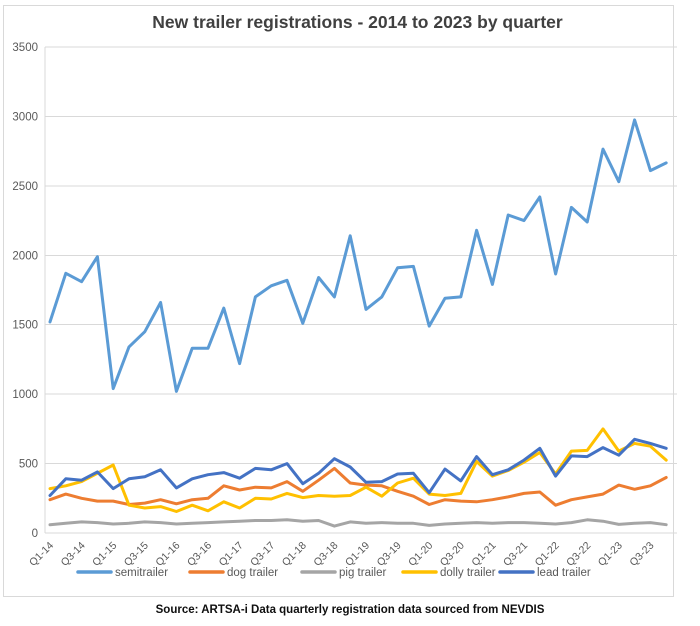  I want to click on x-tick-label-Q1-15: Q1-15, so click(104, 554).